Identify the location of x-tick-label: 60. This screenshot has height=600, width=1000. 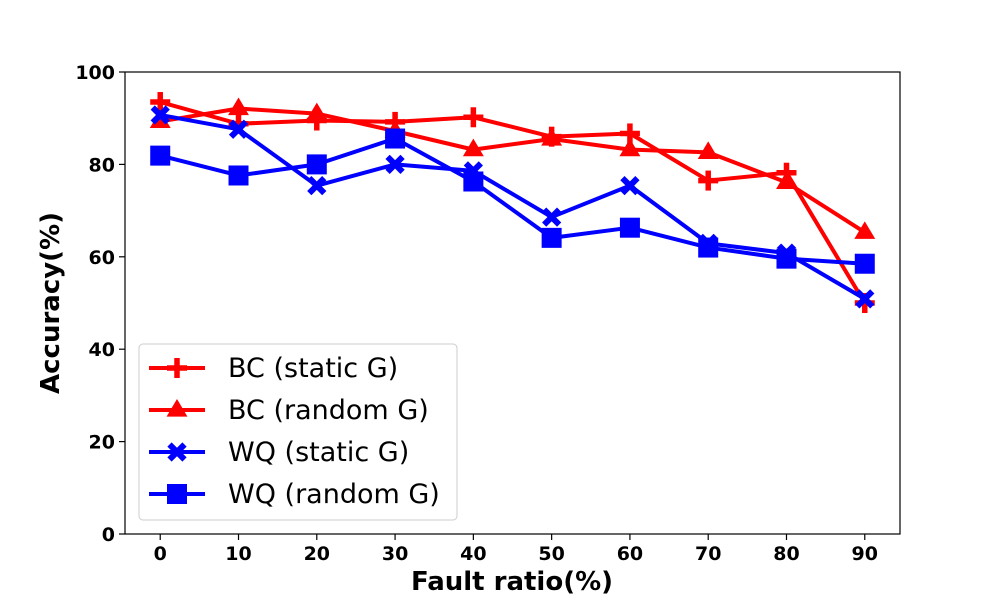
(630, 554).